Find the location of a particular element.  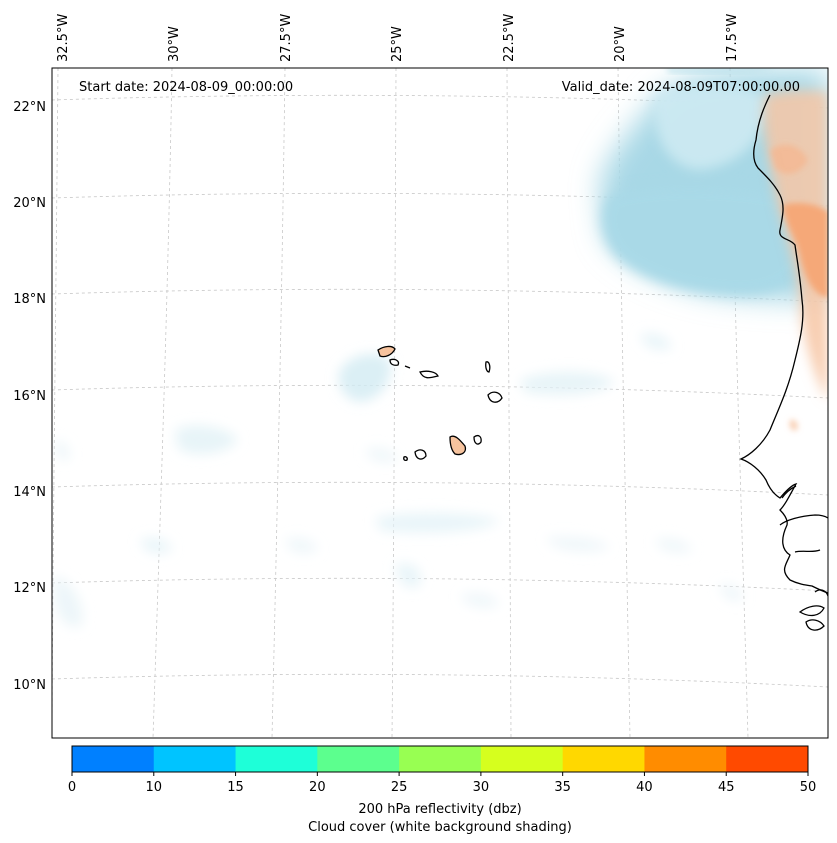

lon-label: 22.5°W is located at coordinates (509, 38).